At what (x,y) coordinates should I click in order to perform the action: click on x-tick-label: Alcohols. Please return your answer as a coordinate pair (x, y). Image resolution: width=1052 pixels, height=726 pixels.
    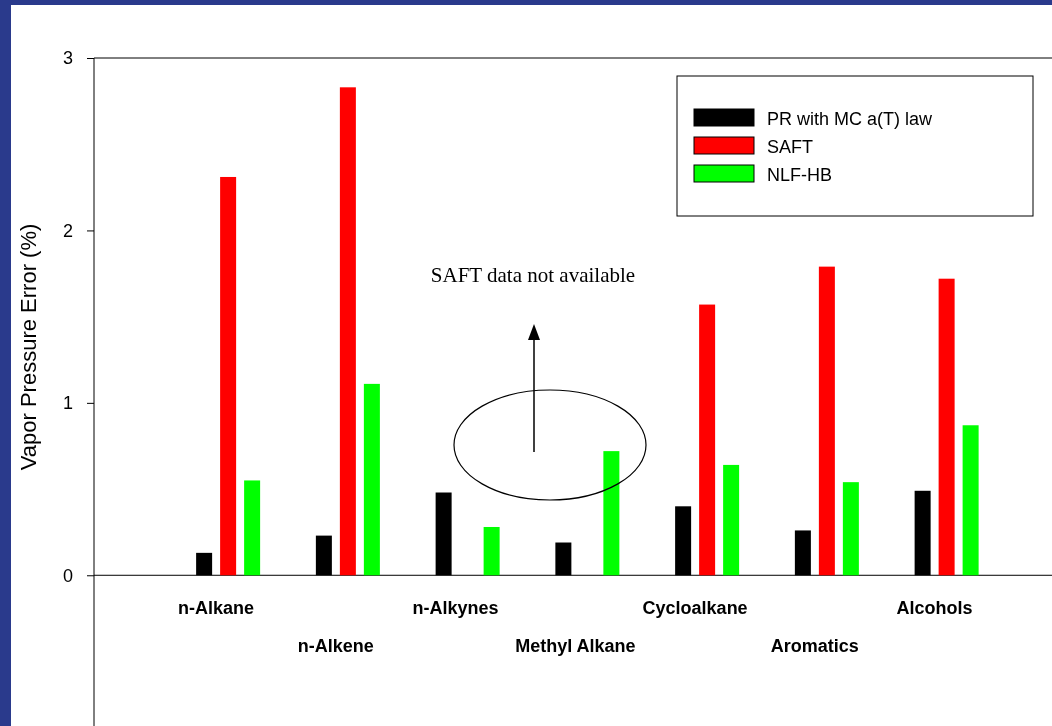
    Looking at the image, I should click on (934, 608).